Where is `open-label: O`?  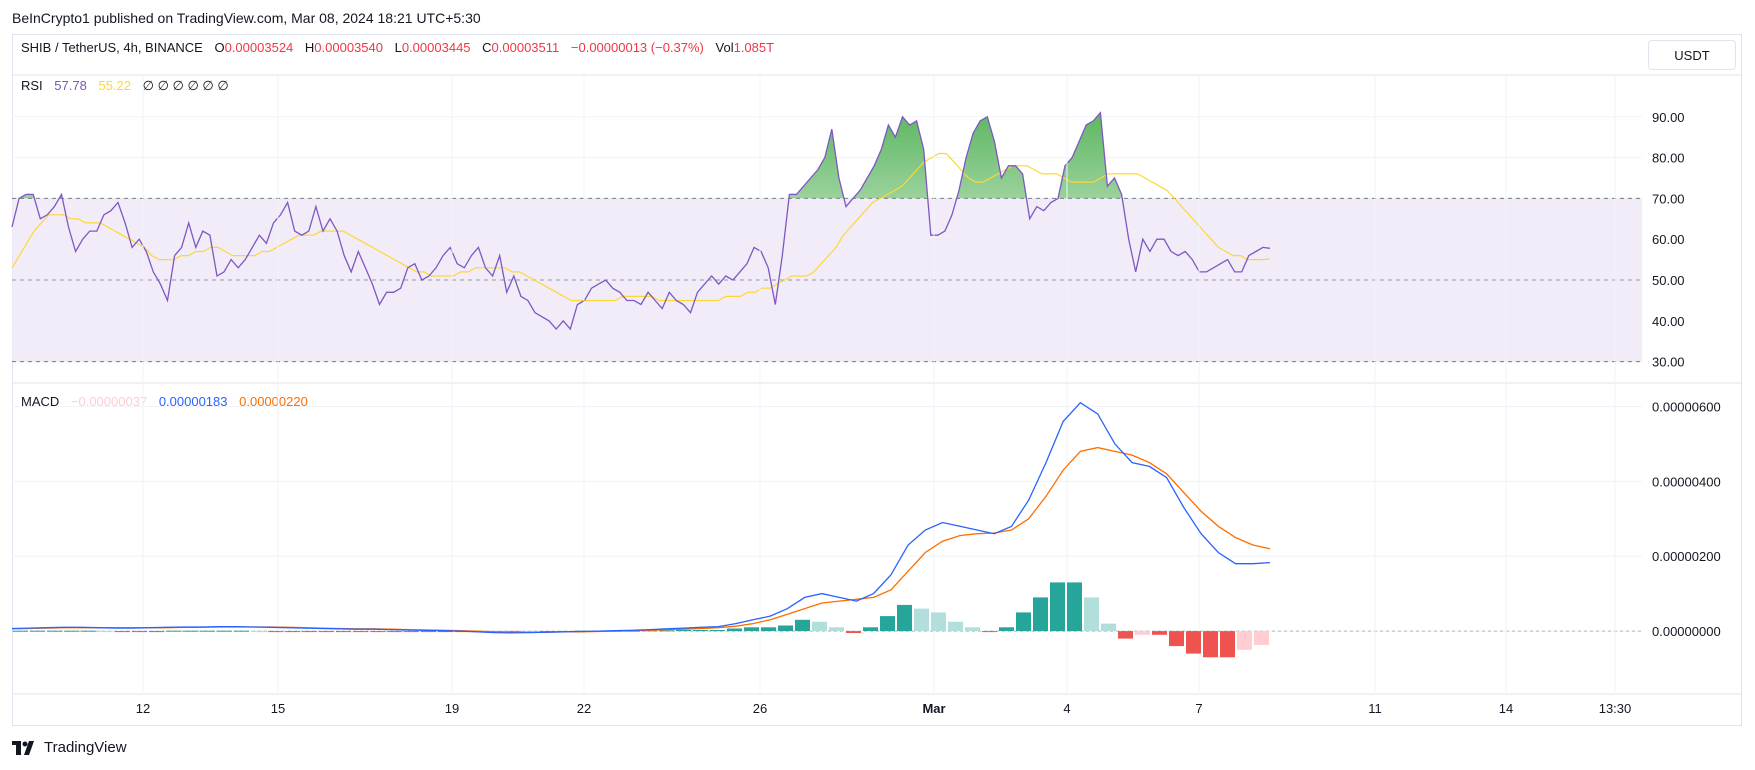
open-label: O is located at coordinates (219, 47).